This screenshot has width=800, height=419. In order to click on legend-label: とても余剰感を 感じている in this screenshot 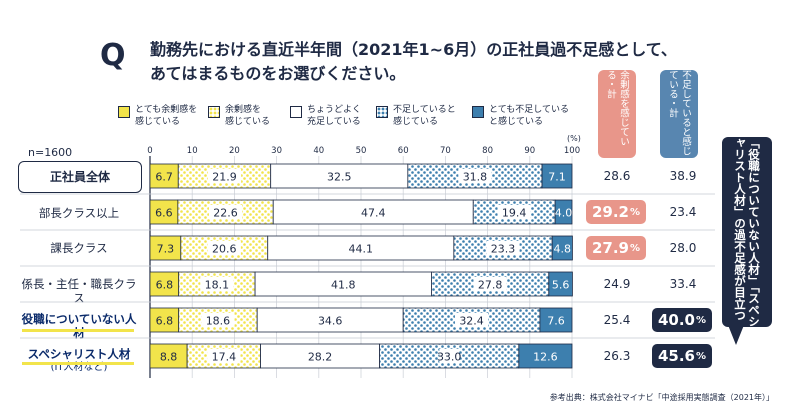, I will do `click(166, 116)`.